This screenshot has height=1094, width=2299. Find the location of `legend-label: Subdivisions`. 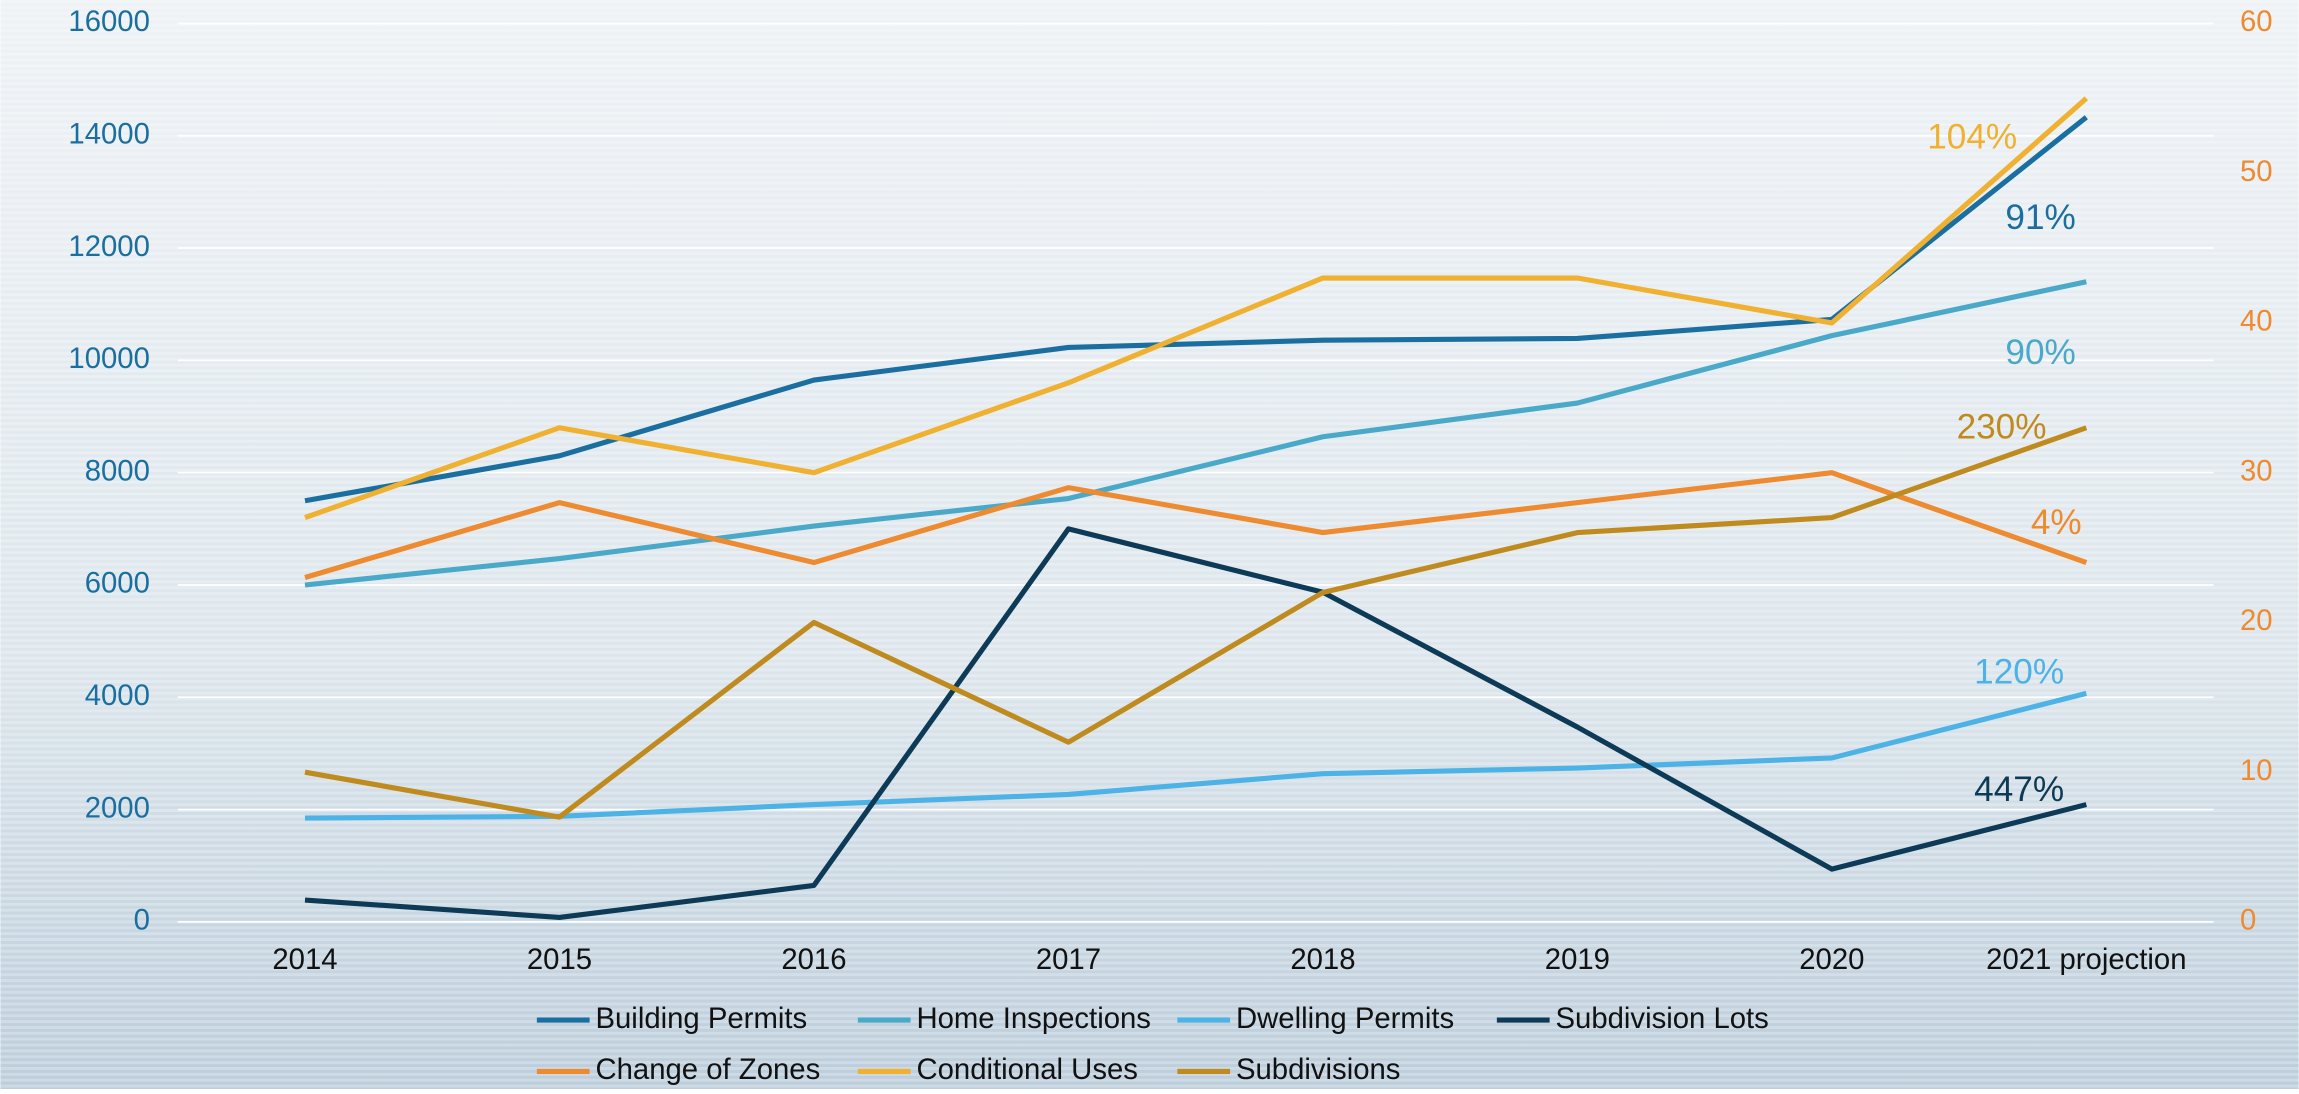

legend-label: Subdivisions is located at coordinates (1318, 1069).